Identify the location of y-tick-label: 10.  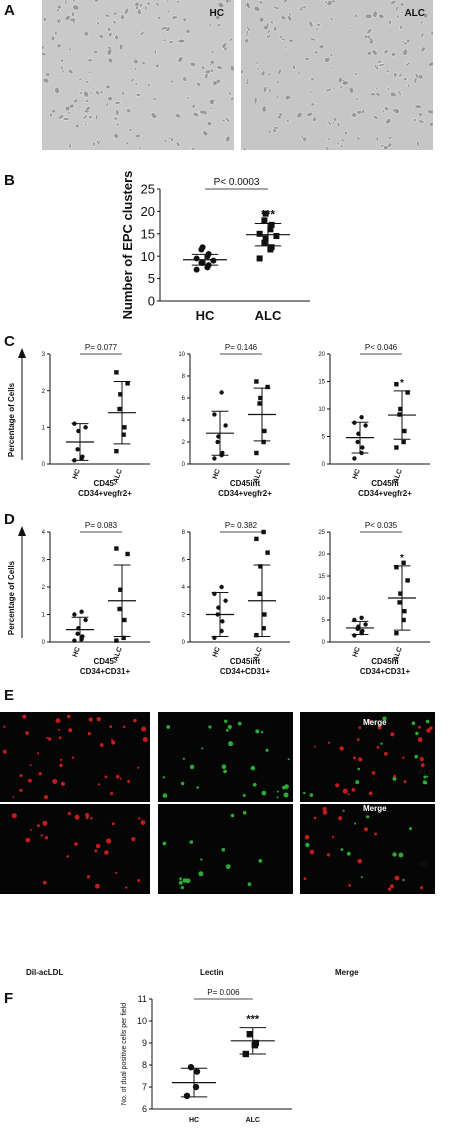
(321, 410).